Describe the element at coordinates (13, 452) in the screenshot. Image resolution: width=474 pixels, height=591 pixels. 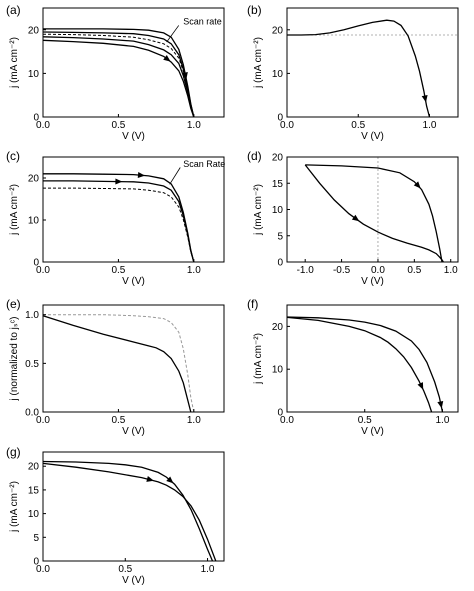
I see `panel-label: (g)` at that location.